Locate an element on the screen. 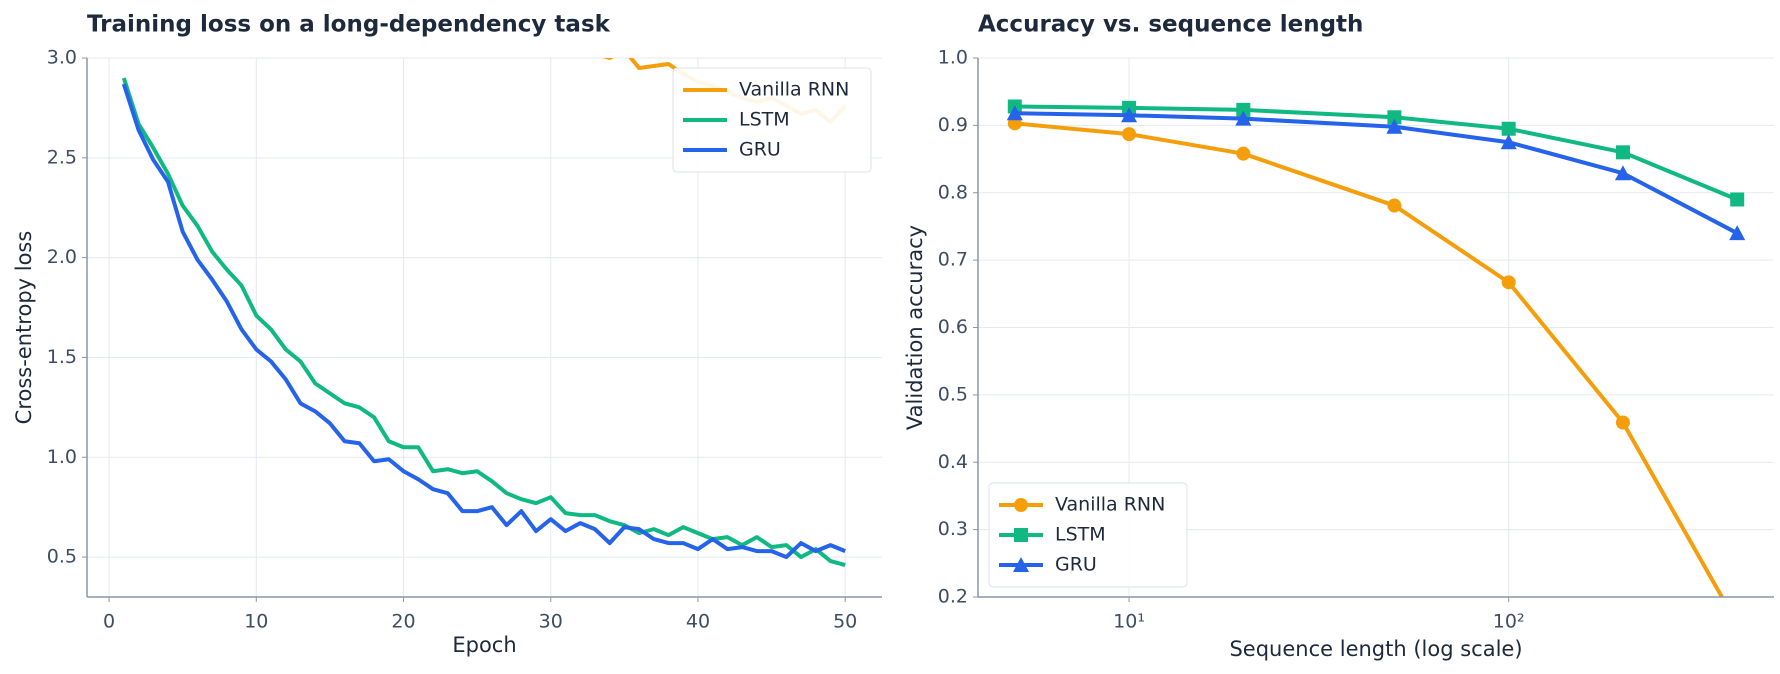 This screenshot has width=1780, height=674. y-tick-label: 0.3 is located at coordinates (953, 529).